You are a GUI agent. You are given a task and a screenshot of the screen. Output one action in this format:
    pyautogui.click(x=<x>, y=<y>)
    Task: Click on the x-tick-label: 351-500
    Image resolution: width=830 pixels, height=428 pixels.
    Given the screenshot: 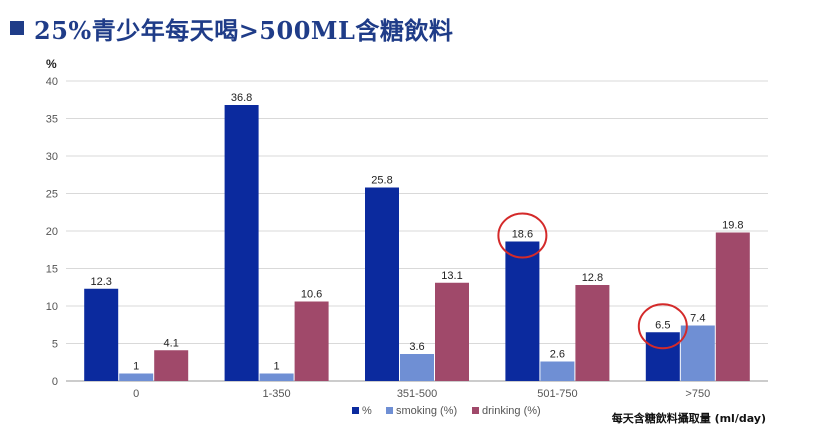 What is the action you would take?
    pyautogui.click(x=417, y=394)
    